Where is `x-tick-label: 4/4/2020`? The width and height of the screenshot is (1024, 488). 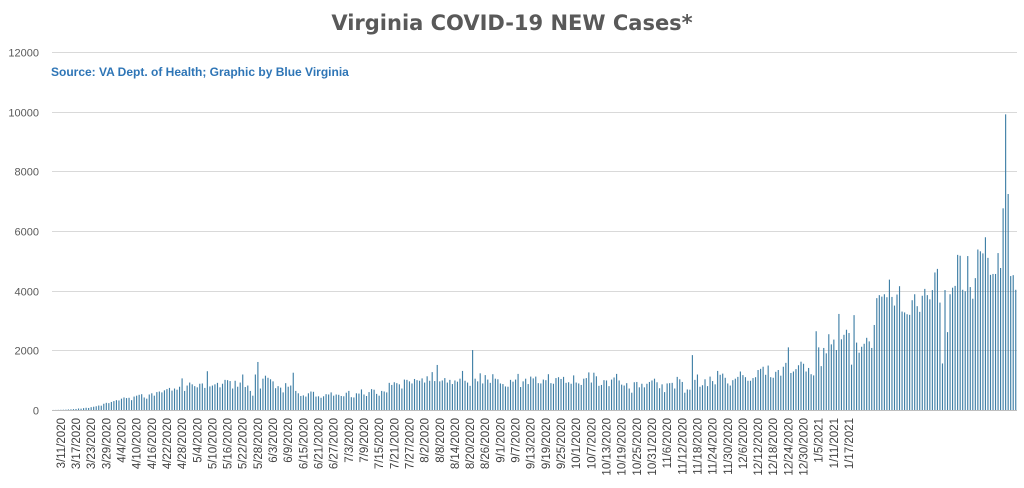 x-tick-label: 4/4/2020 is located at coordinates (122, 440).